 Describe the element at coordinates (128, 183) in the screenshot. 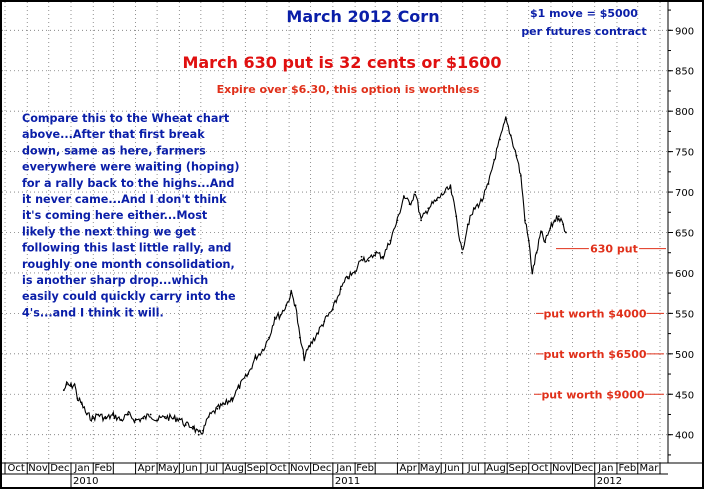

I see `commentary-line: for a rally back to the highs...And` at that location.